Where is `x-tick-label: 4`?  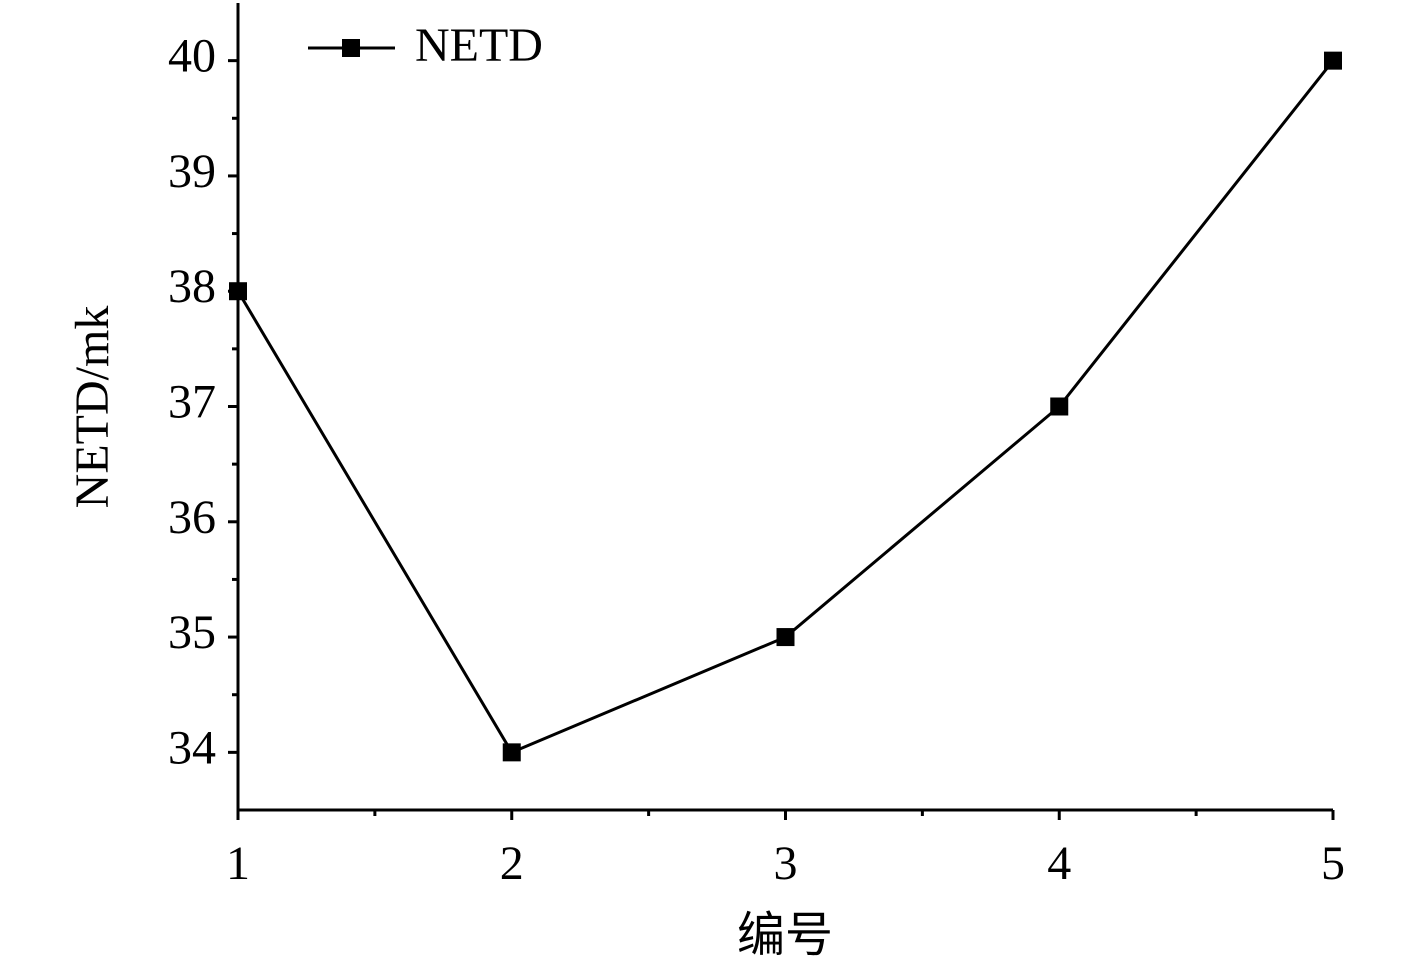
x-tick-label: 4 is located at coordinates (1059, 863).